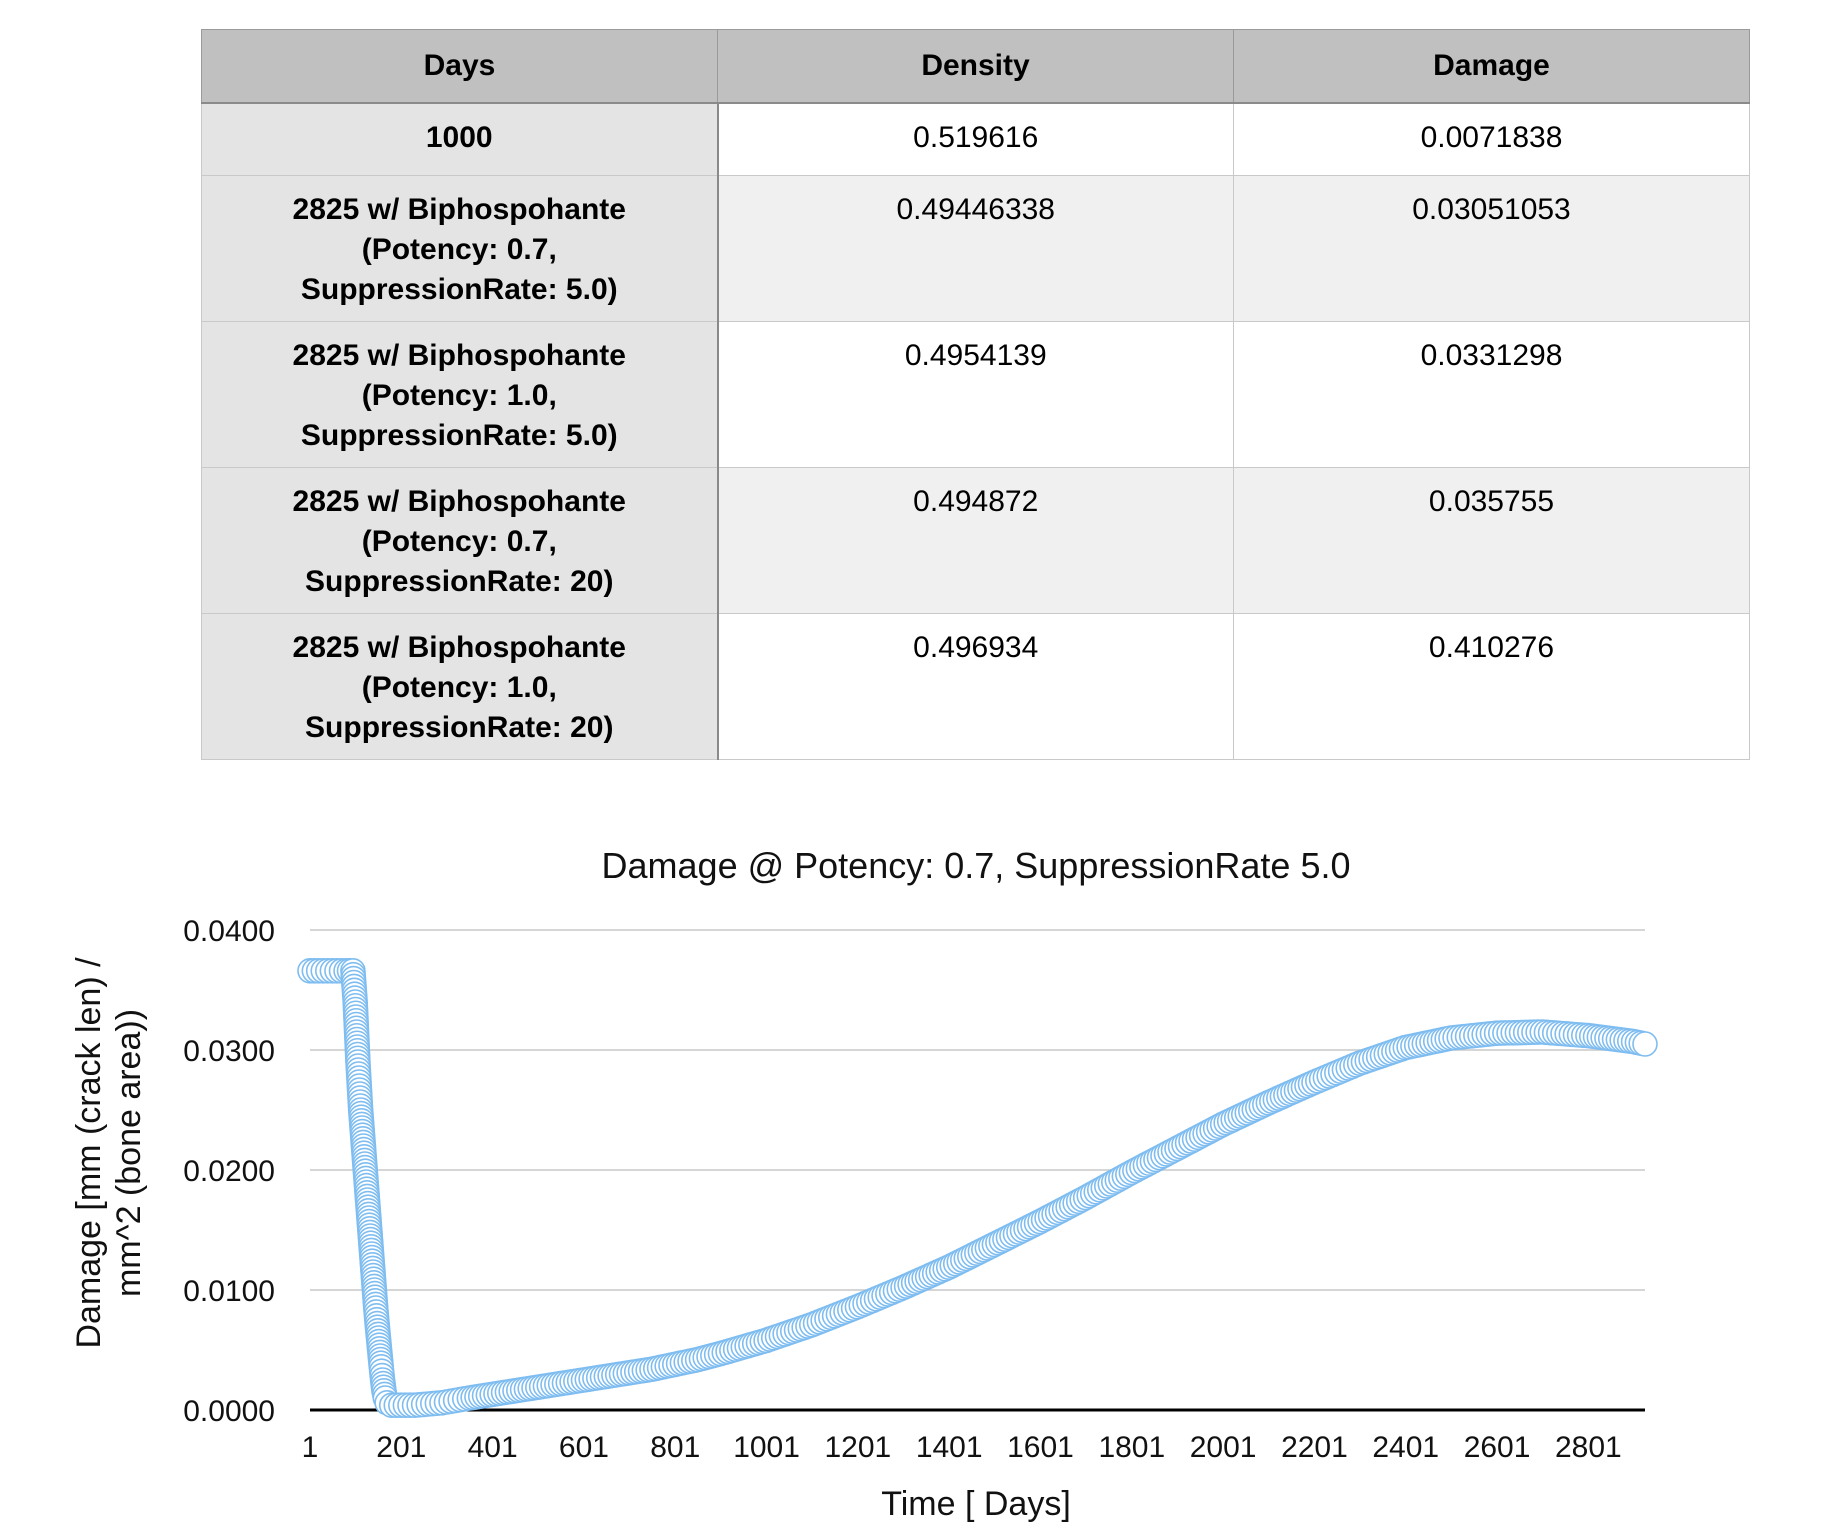  What do you see at coordinates (229, 1051) in the screenshot?
I see `y-tick-label: 0.0300` at bounding box center [229, 1051].